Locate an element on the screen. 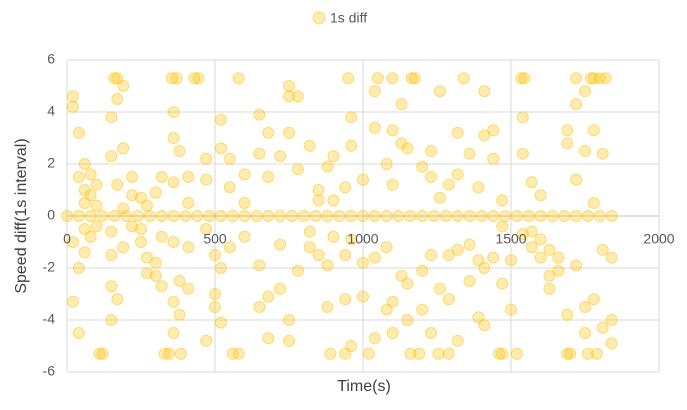  x-tick-label: 500 is located at coordinates (215, 239).